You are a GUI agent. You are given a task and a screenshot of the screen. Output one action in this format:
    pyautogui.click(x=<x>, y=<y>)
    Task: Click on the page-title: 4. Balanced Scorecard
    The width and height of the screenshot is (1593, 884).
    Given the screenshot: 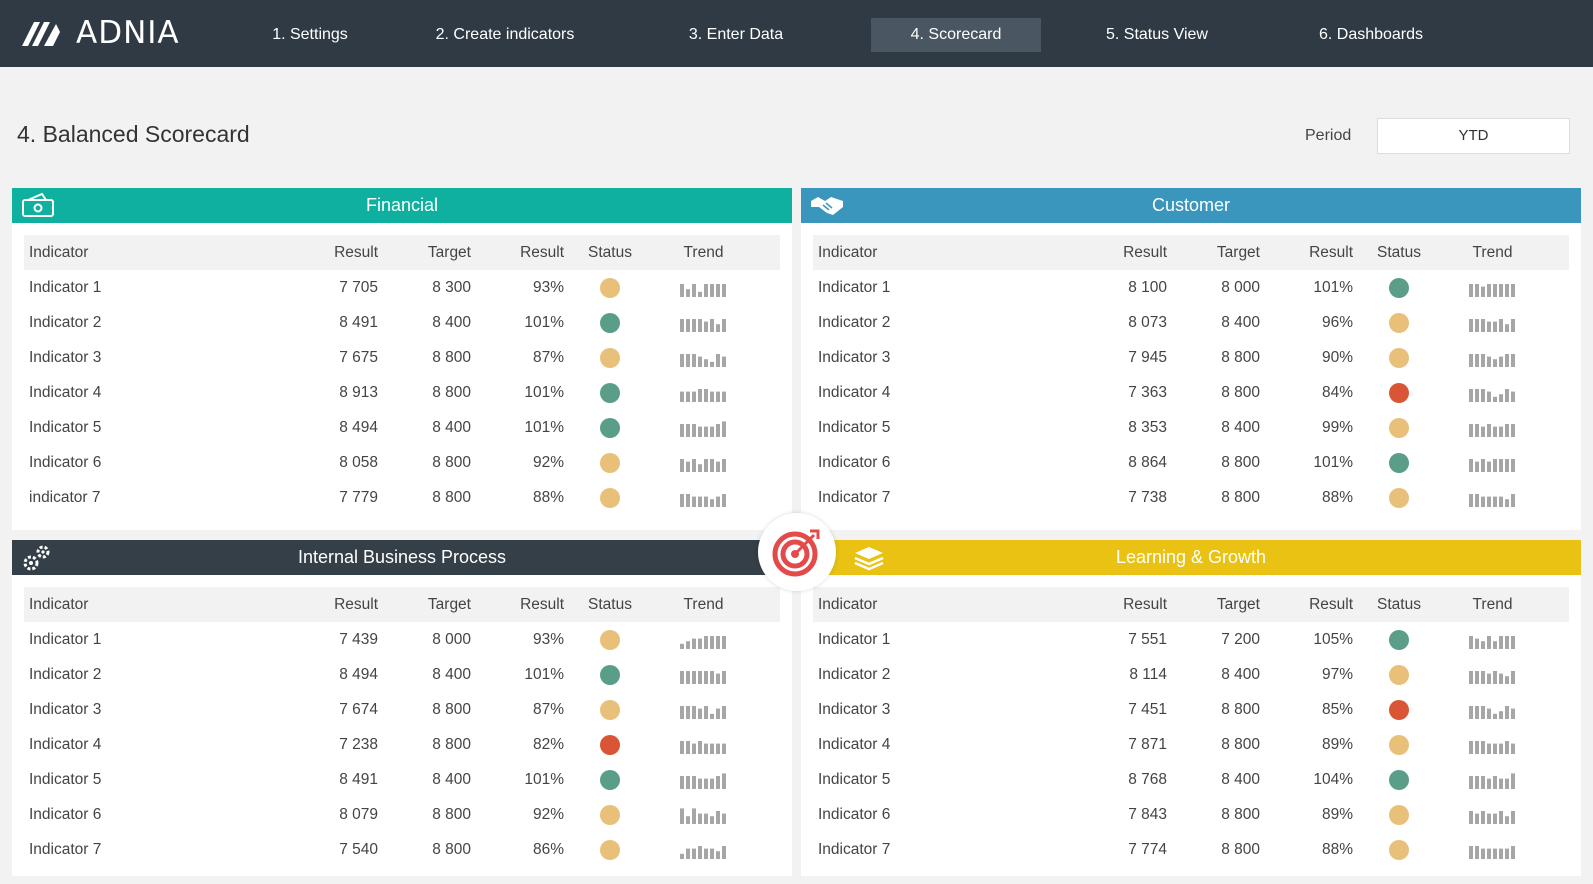 What is the action you would take?
    pyautogui.click(x=133, y=134)
    